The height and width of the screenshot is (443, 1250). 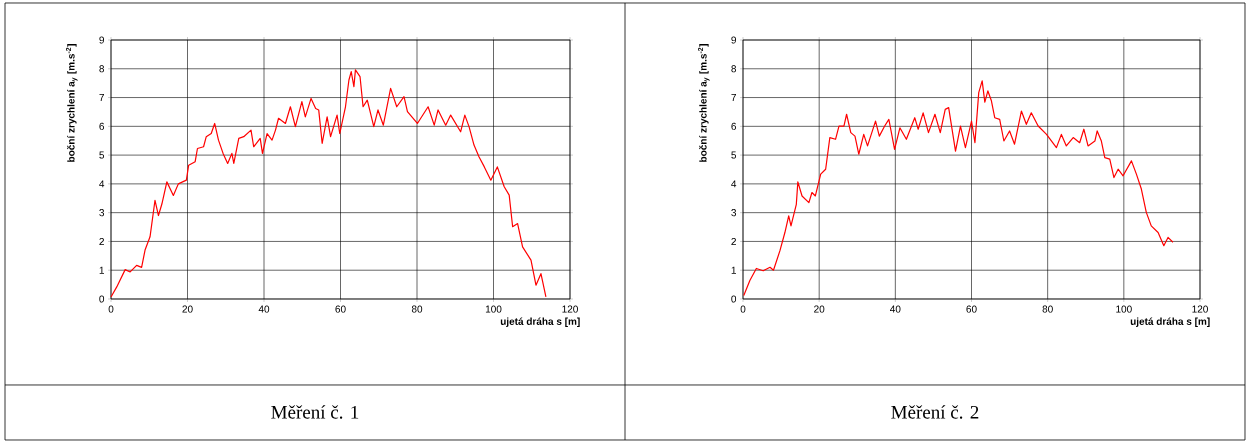 I want to click on text: Měření č. 2, so click(x=935, y=412).